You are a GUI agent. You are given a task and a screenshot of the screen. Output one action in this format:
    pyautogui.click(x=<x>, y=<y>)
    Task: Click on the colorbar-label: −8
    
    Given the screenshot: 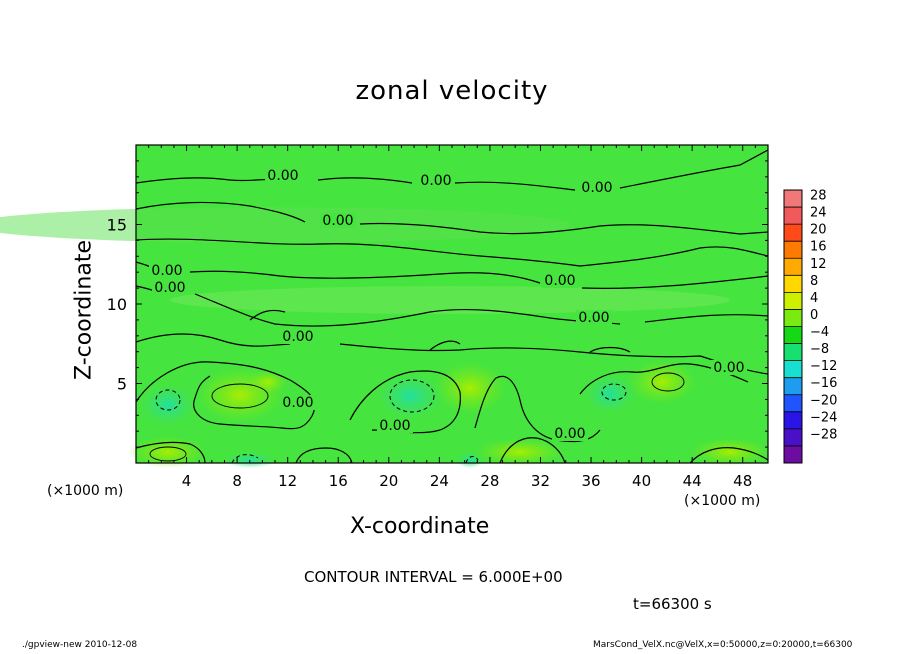 What is the action you would take?
    pyautogui.click(x=819, y=349)
    